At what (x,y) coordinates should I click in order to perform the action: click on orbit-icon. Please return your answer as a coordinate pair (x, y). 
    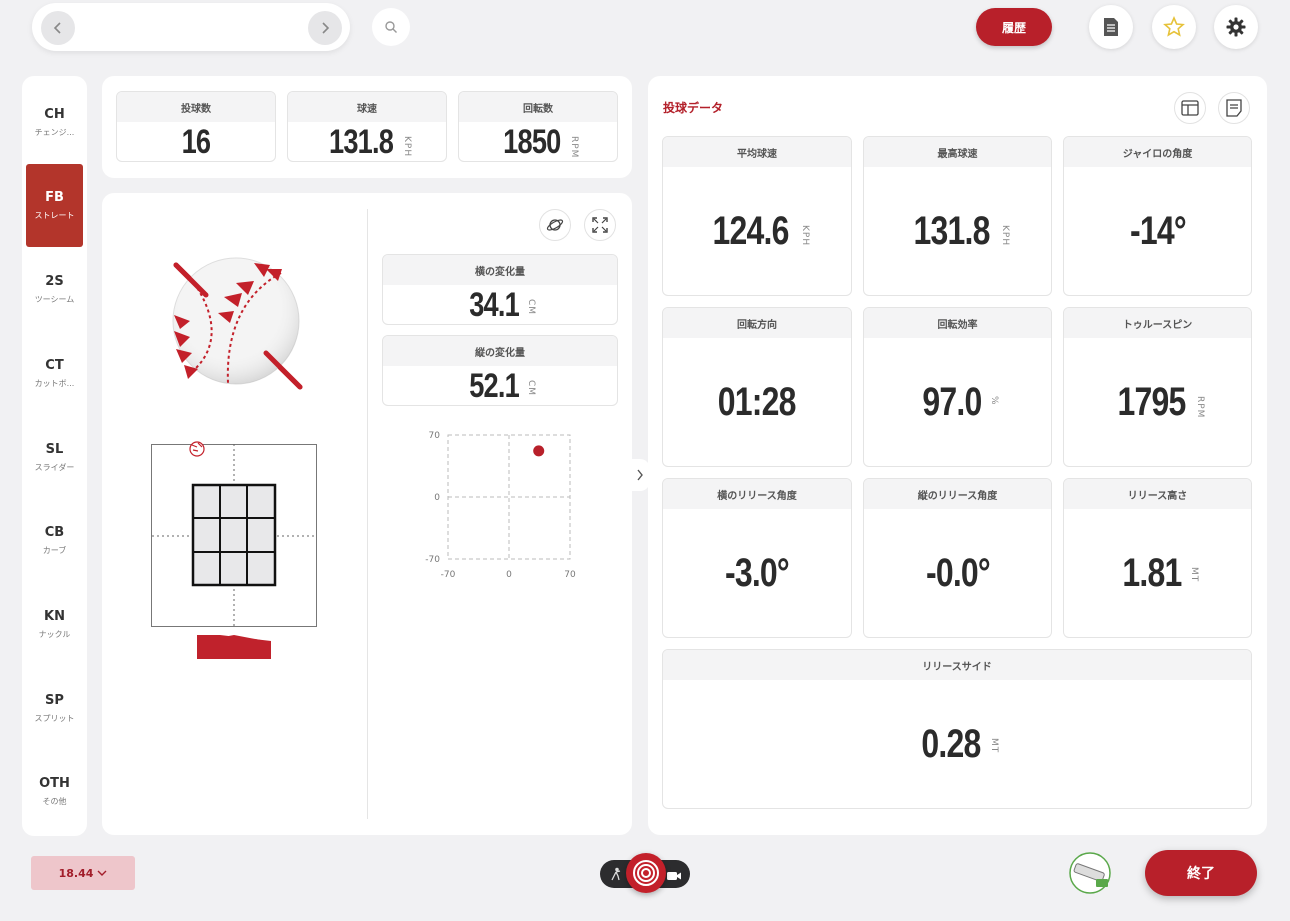
    Looking at the image, I should click on (555, 225).